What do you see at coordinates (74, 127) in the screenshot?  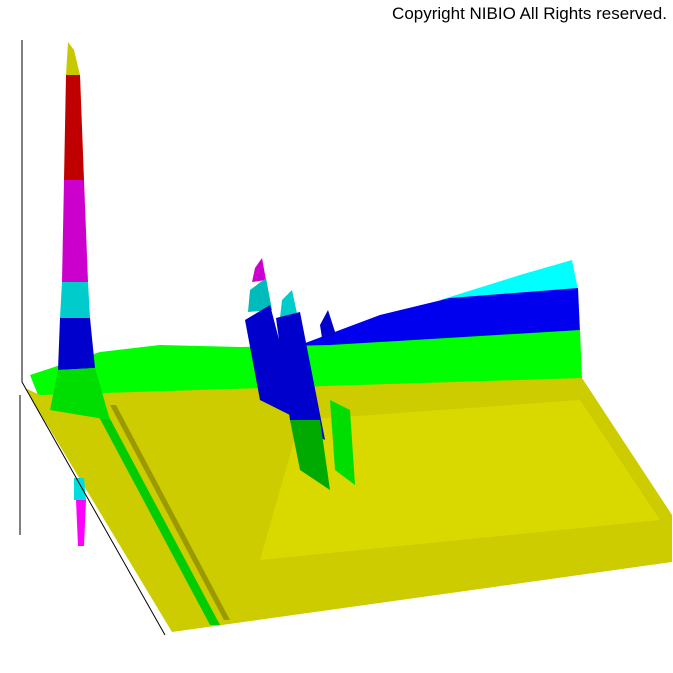 I see `peak-red` at bounding box center [74, 127].